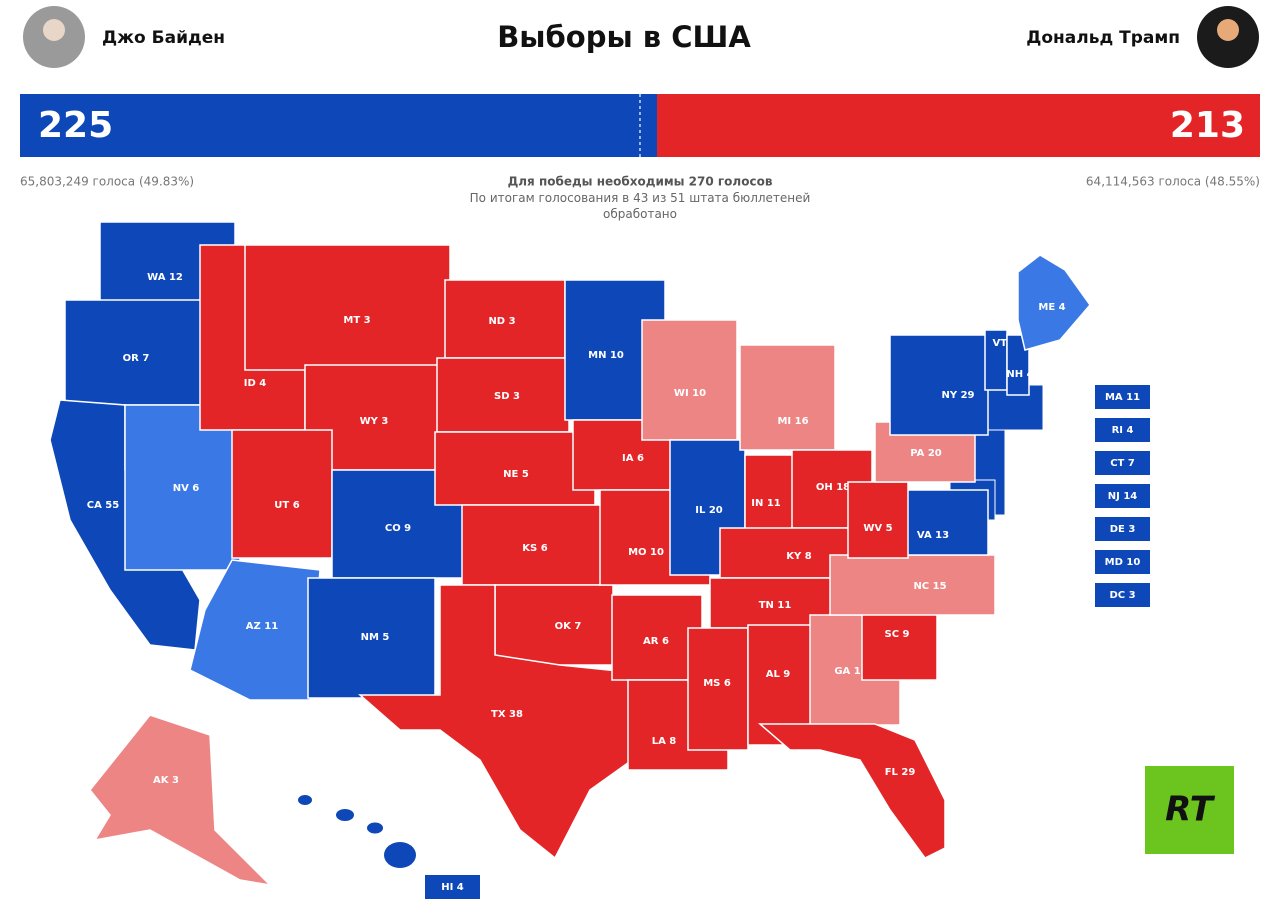  I want to click on state-label: NC 15, so click(929, 586).